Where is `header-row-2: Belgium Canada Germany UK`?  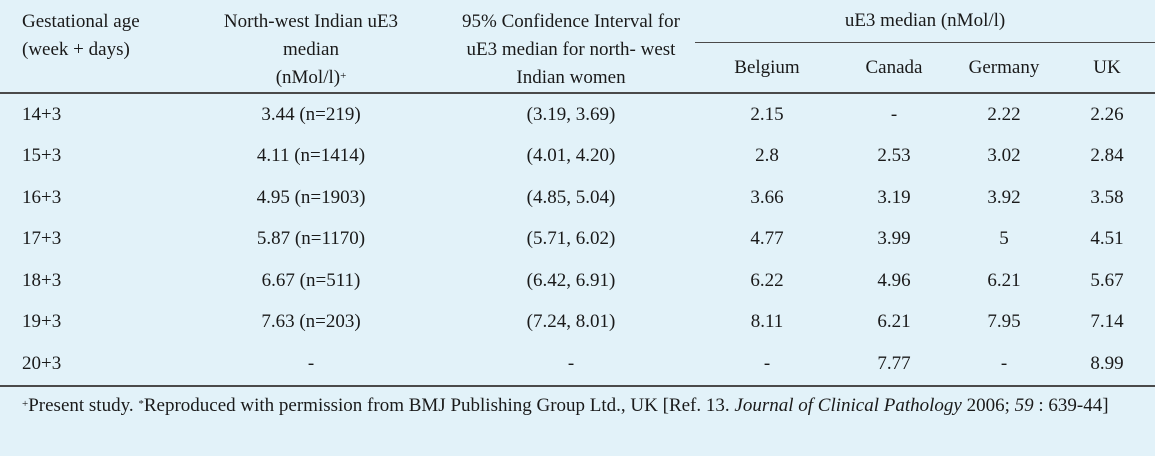 header-row-2: Belgium Canada Germany UK is located at coordinates (577, 68).